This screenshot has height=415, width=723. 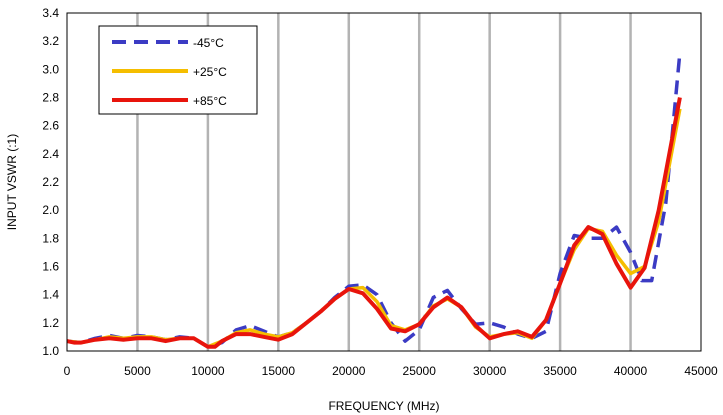 What do you see at coordinates (50, 98) in the screenshot?
I see `y-tick-label: 2.8` at bounding box center [50, 98].